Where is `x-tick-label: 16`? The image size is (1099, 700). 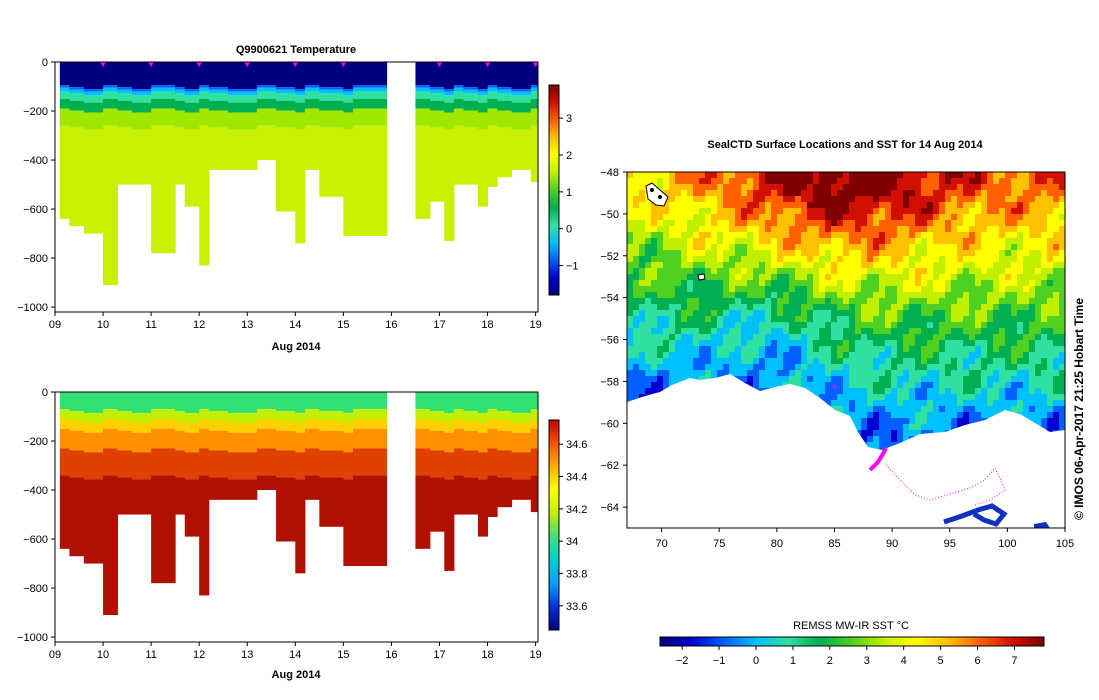
x-tick-label: 16 is located at coordinates (391, 655).